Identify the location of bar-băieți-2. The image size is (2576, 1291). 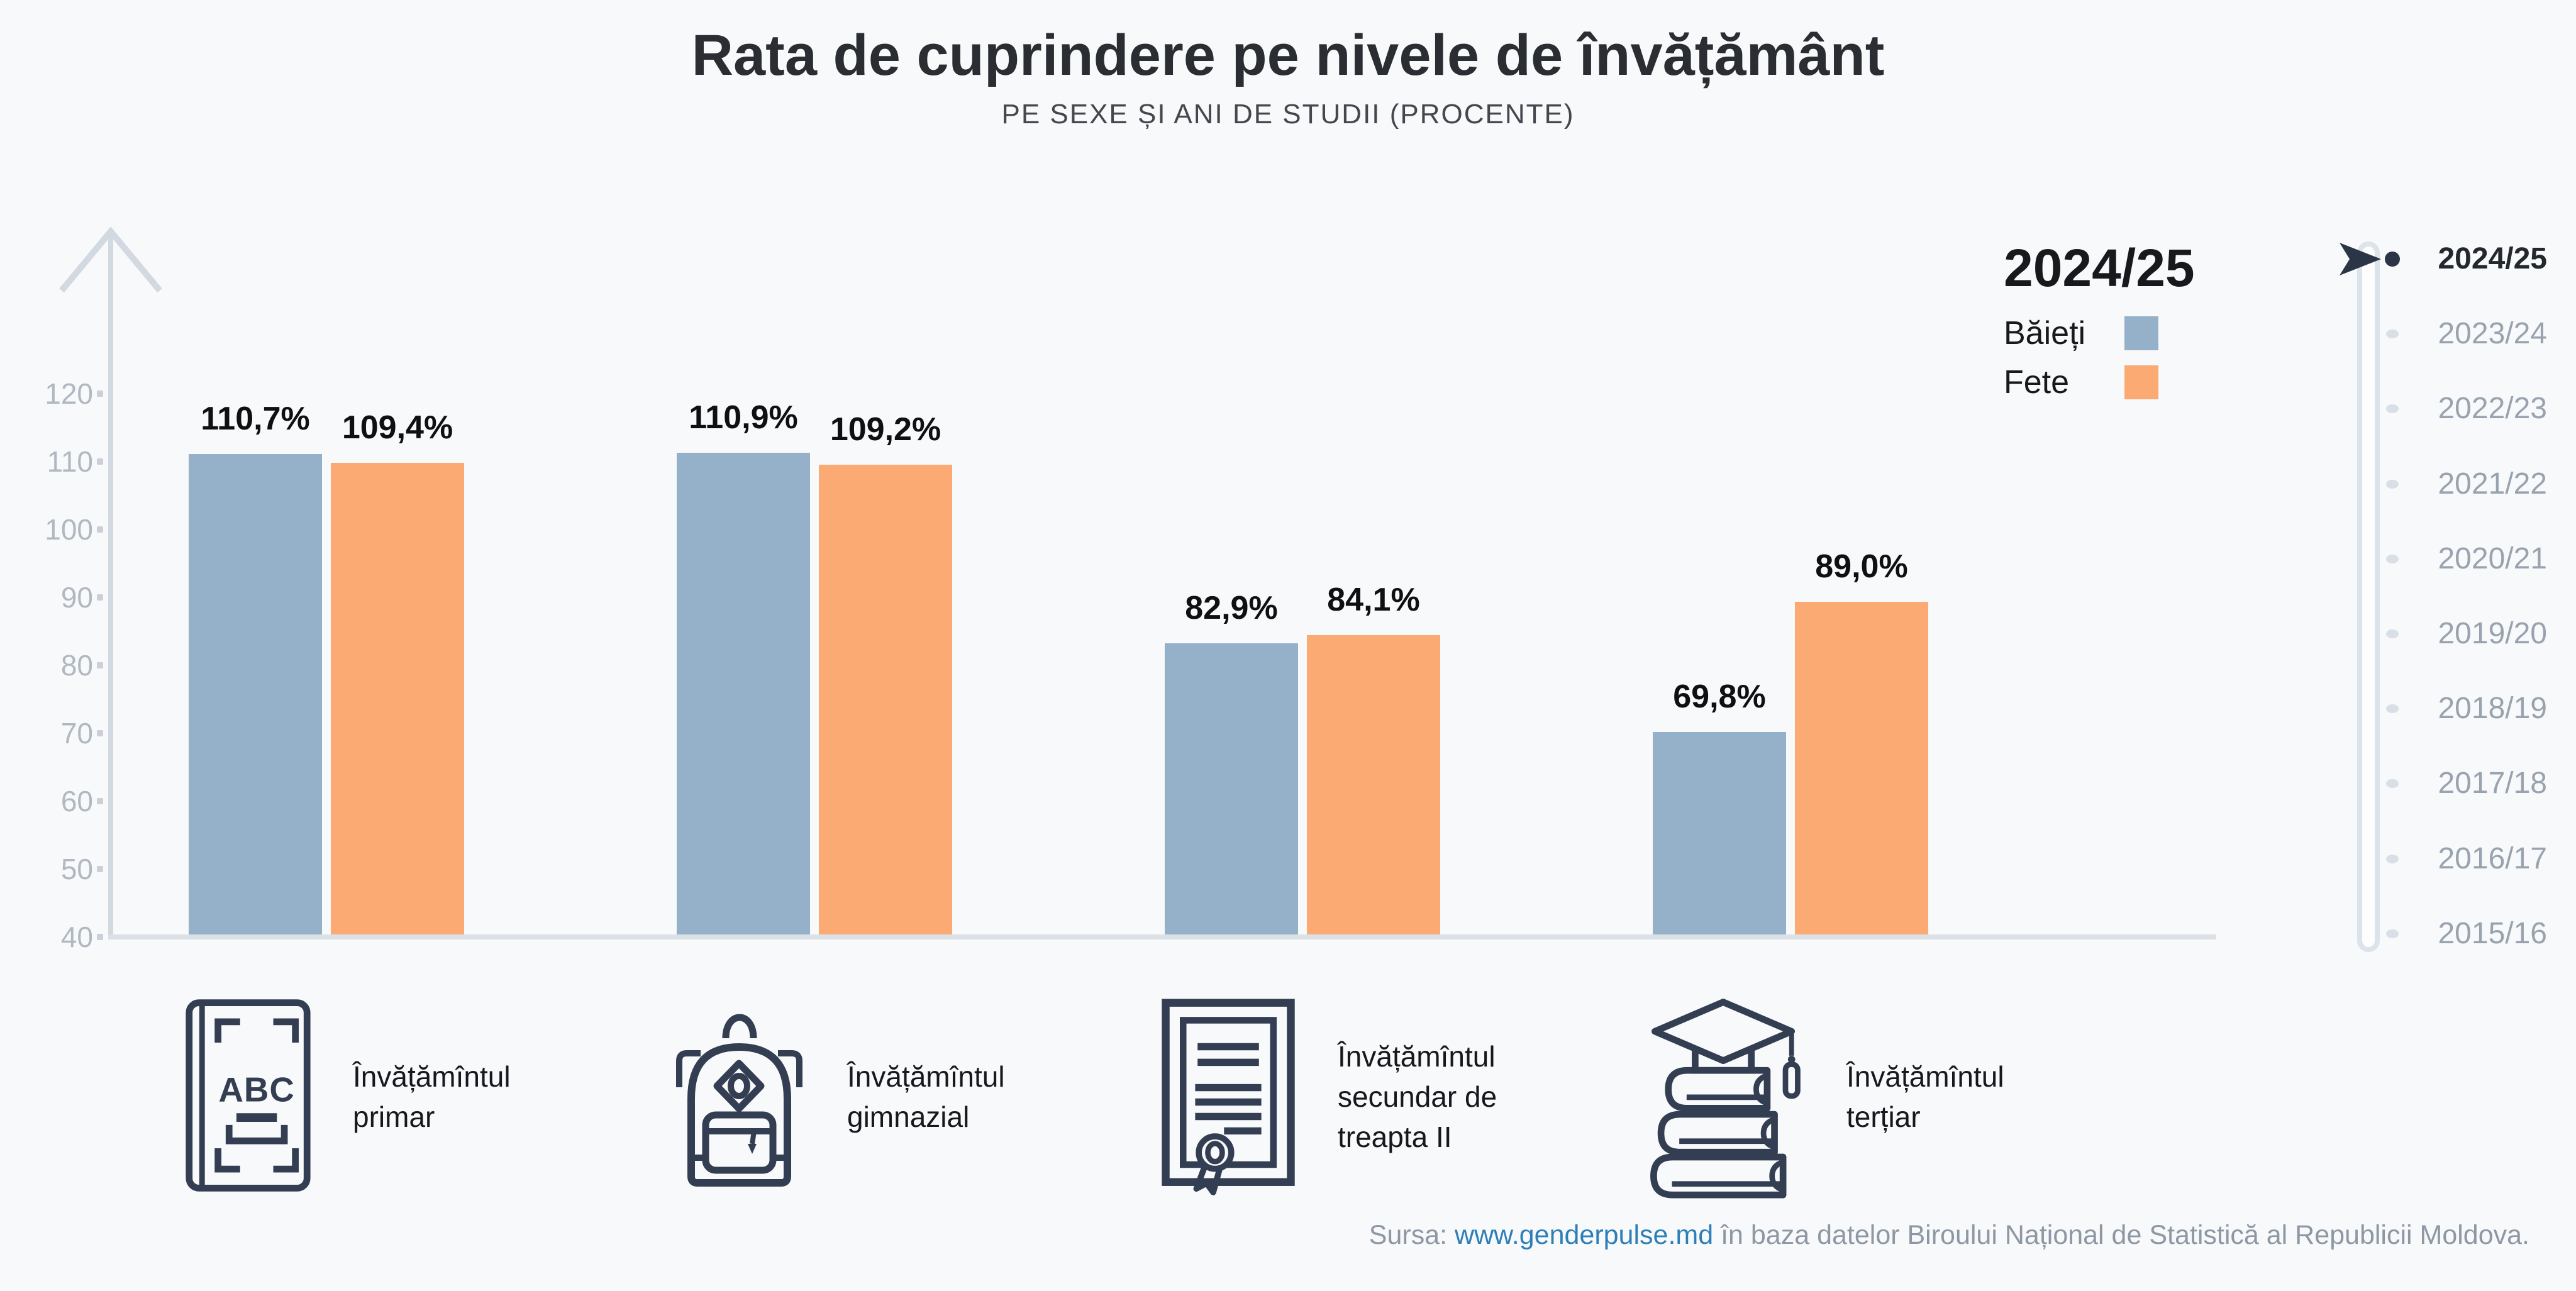
(743, 693).